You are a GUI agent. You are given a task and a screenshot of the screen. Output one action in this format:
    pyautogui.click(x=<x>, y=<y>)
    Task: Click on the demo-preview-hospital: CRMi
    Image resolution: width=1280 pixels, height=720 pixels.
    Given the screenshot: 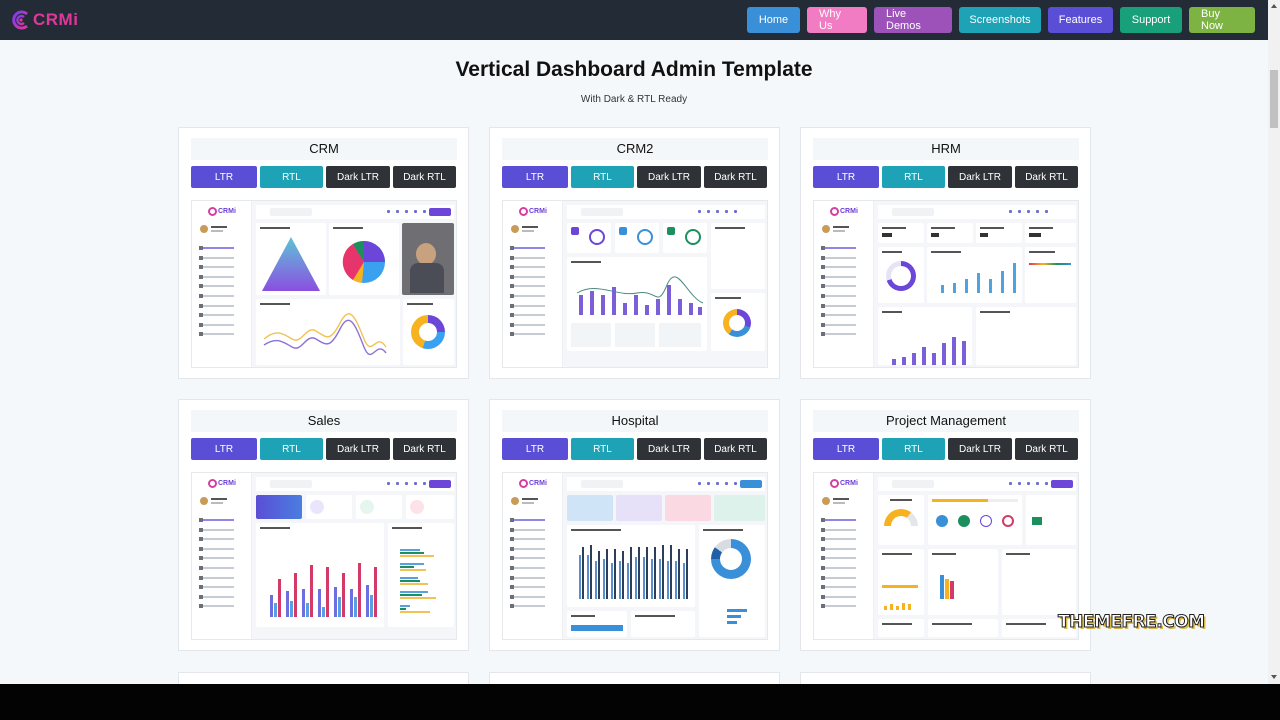 What is the action you would take?
    pyautogui.click(x=635, y=556)
    